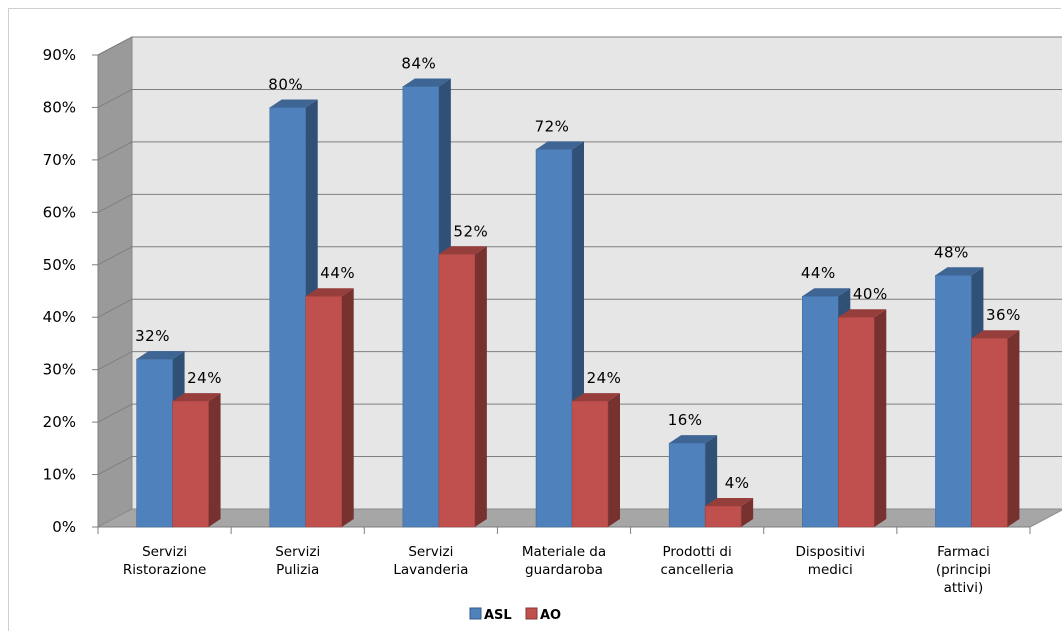  I want to click on data-label-asl: 32%, so click(152, 336).